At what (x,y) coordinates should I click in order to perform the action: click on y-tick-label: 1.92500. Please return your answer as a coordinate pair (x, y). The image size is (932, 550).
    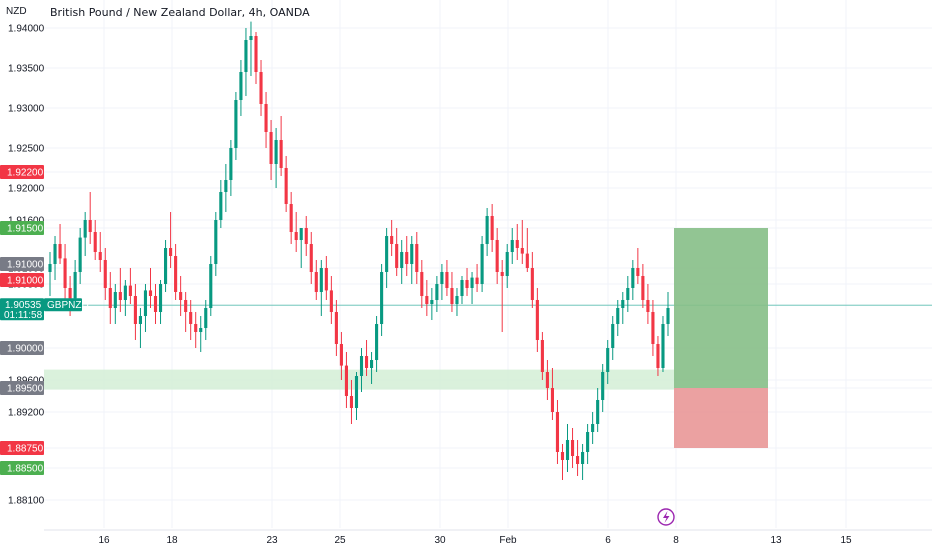
    Looking at the image, I should click on (26, 149).